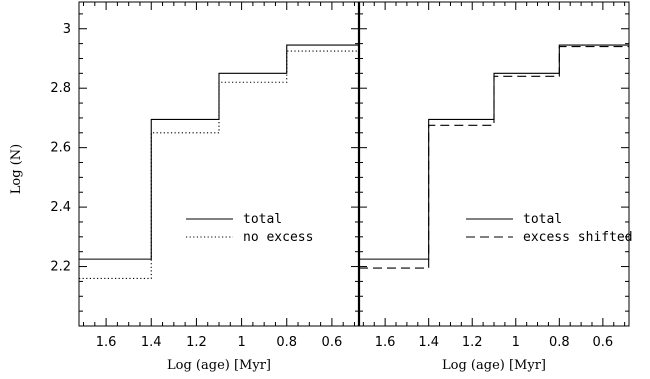 The image size is (650, 379). I want to click on legend-label: no excess, so click(278, 237).